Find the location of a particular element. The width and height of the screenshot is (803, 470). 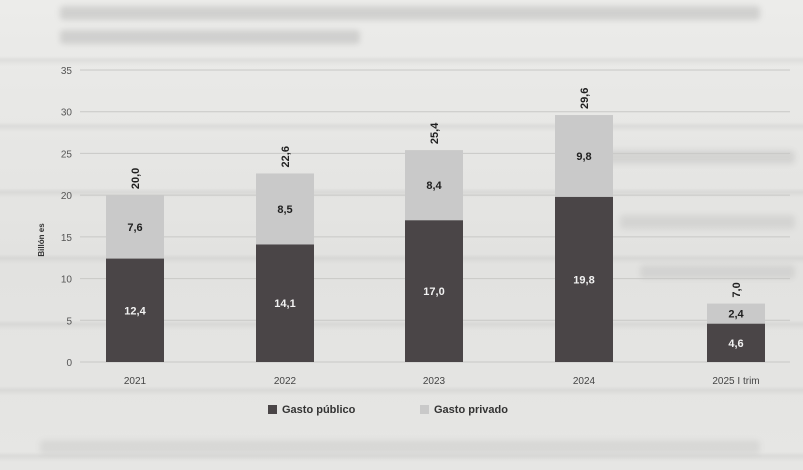

x-tick-label: 2022 is located at coordinates (285, 381).